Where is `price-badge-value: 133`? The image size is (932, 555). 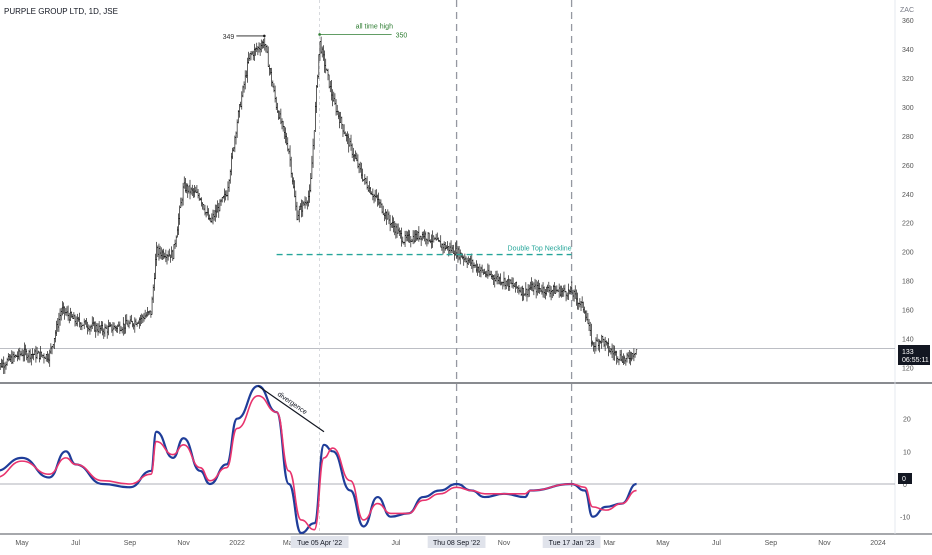
price-badge-value: 133 is located at coordinates (908, 352).